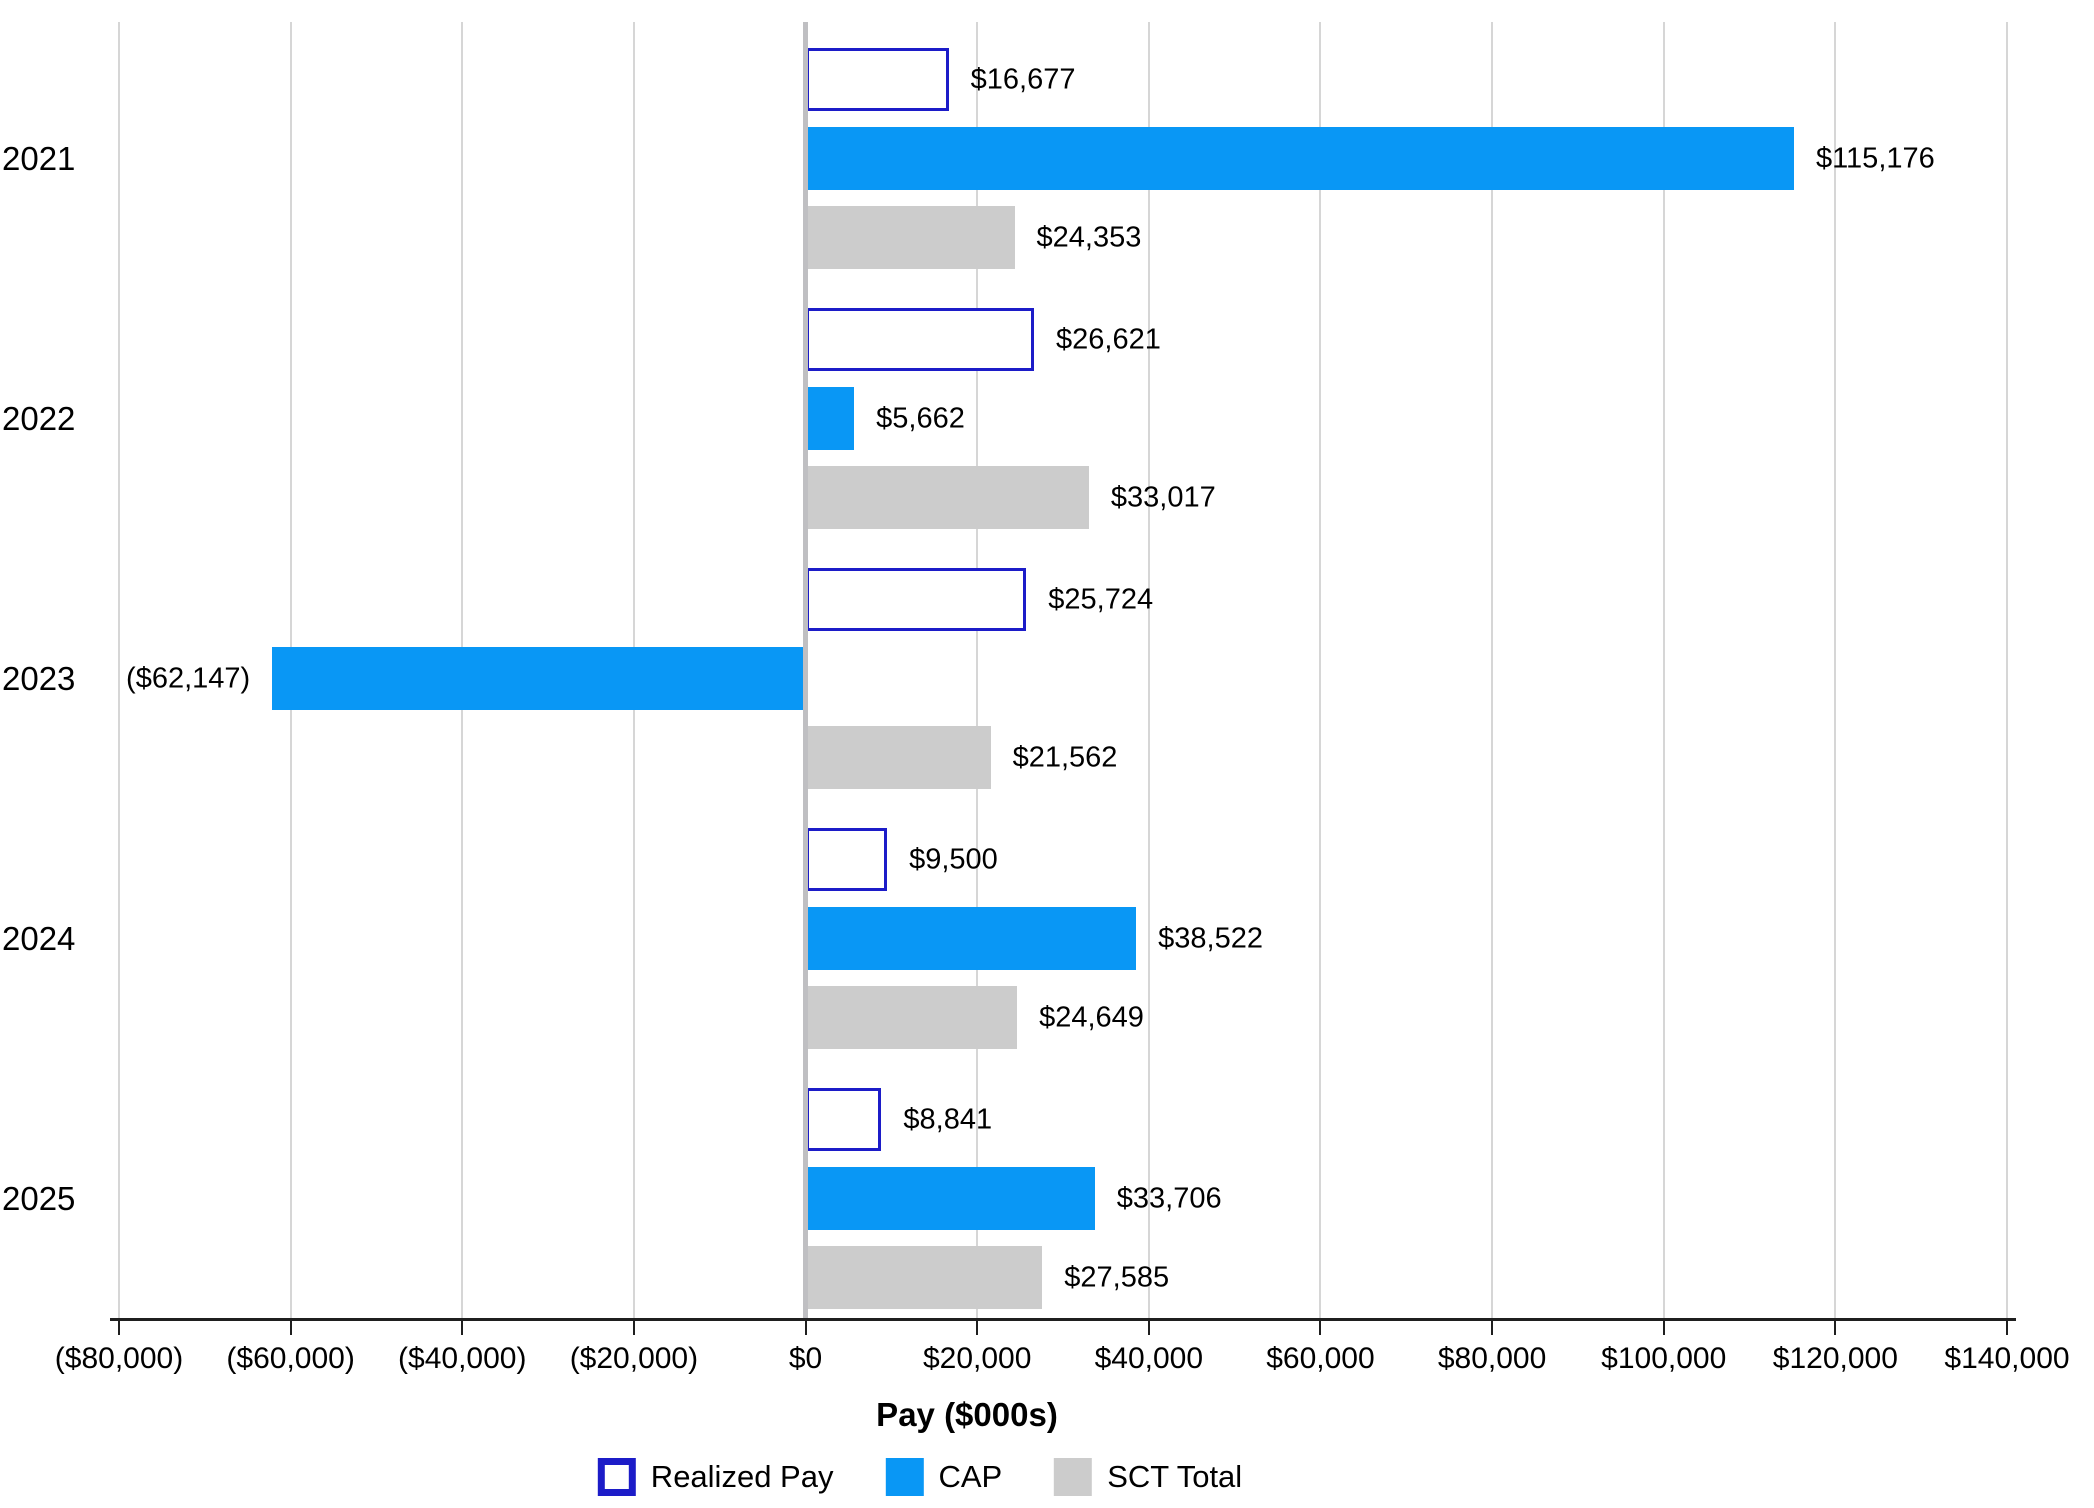 This screenshot has width=2094, height=1508. Describe the element at coordinates (1023, 79) in the screenshot. I see `value-label: $16,677` at that location.